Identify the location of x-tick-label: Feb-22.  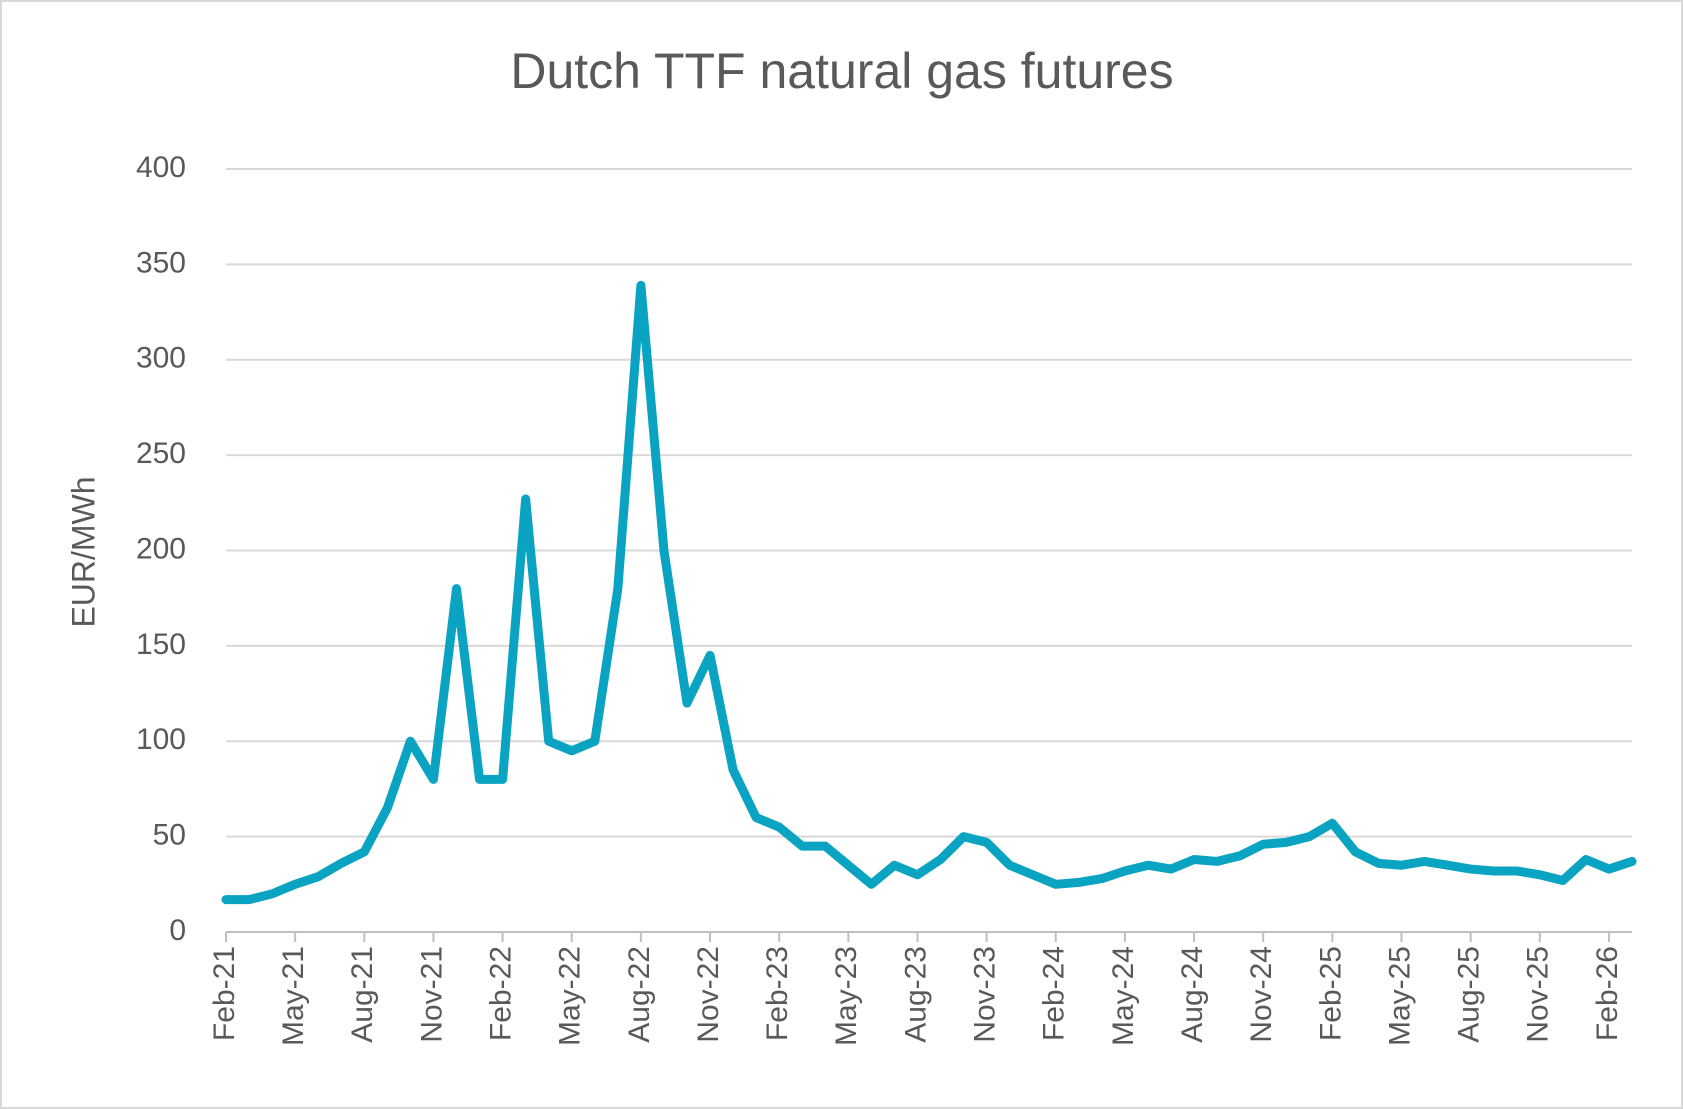
(501, 993).